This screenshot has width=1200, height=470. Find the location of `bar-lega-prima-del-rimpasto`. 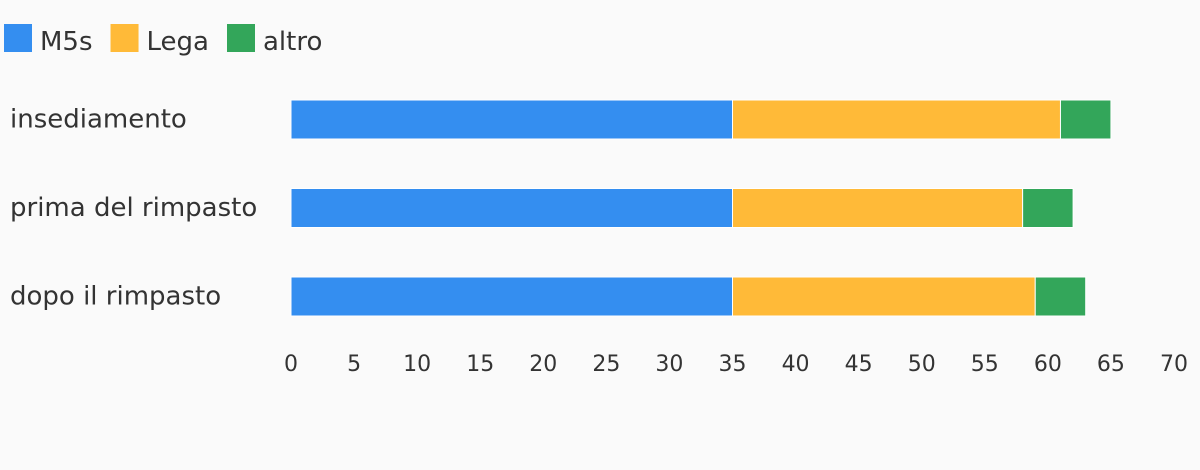

bar-lega-prima-del-rimpasto is located at coordinates (878, 208).